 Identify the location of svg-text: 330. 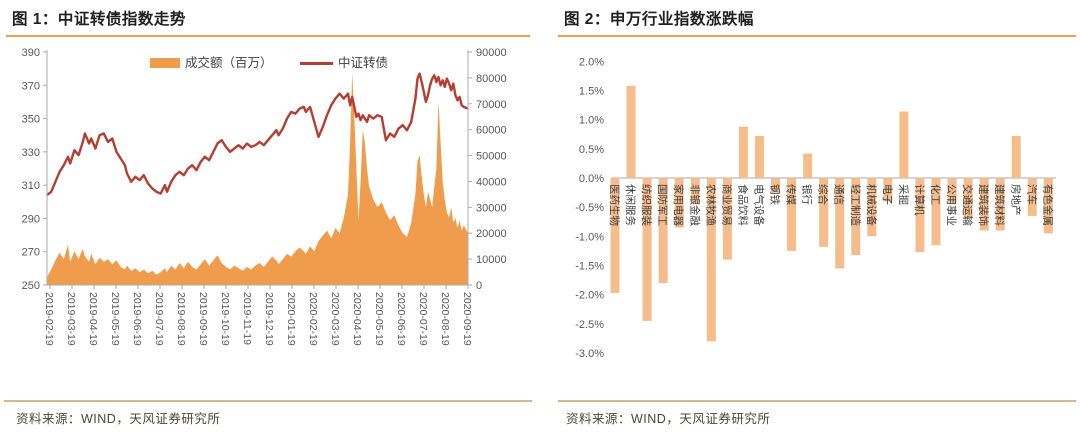
(31, 153).